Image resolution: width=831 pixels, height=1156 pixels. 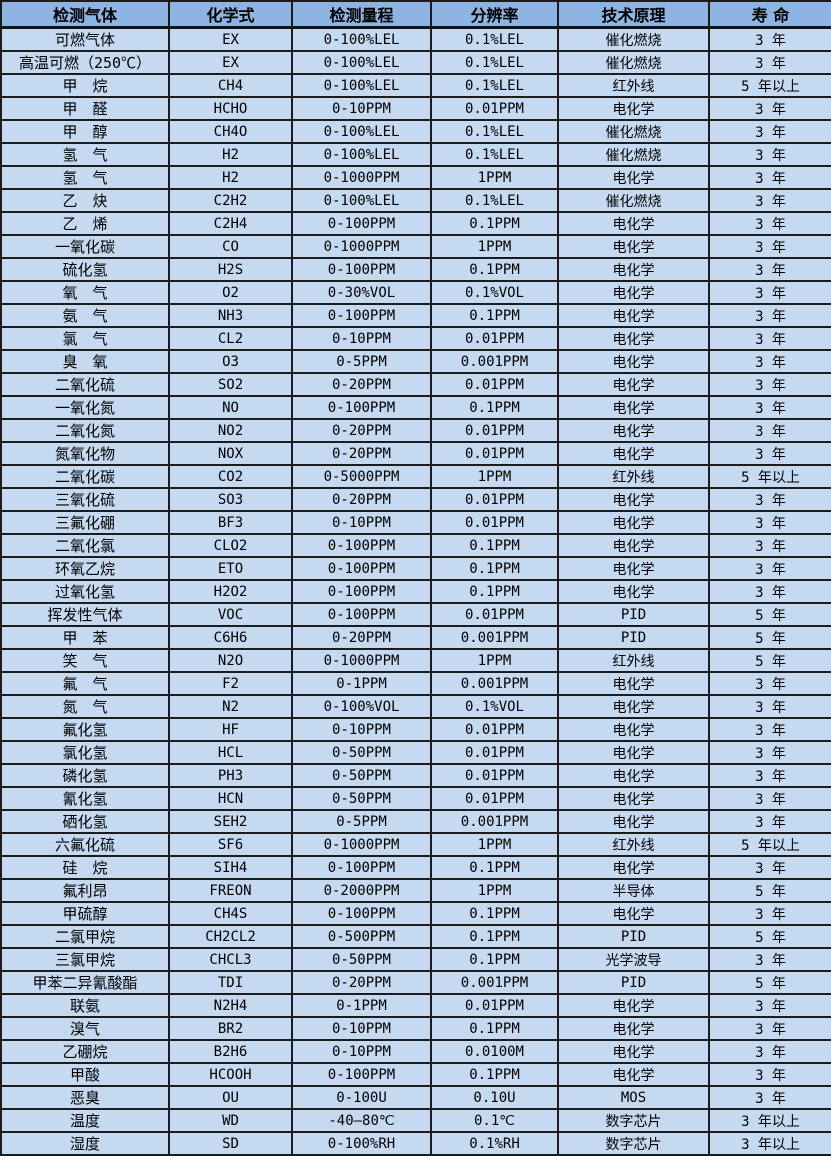 What do you see at coordinates (415, 729) in the screenshot?
I see `table-row: 氟化氢 HF 0-10PPM 0.01PPM 电化学 3 年` at bounding box center [415, 729].